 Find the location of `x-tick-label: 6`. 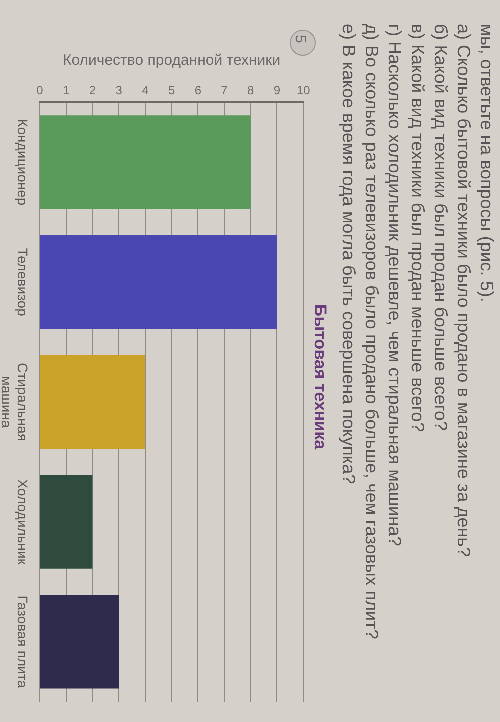

x-tick-label: 6 is located at coordinates (198, 91).